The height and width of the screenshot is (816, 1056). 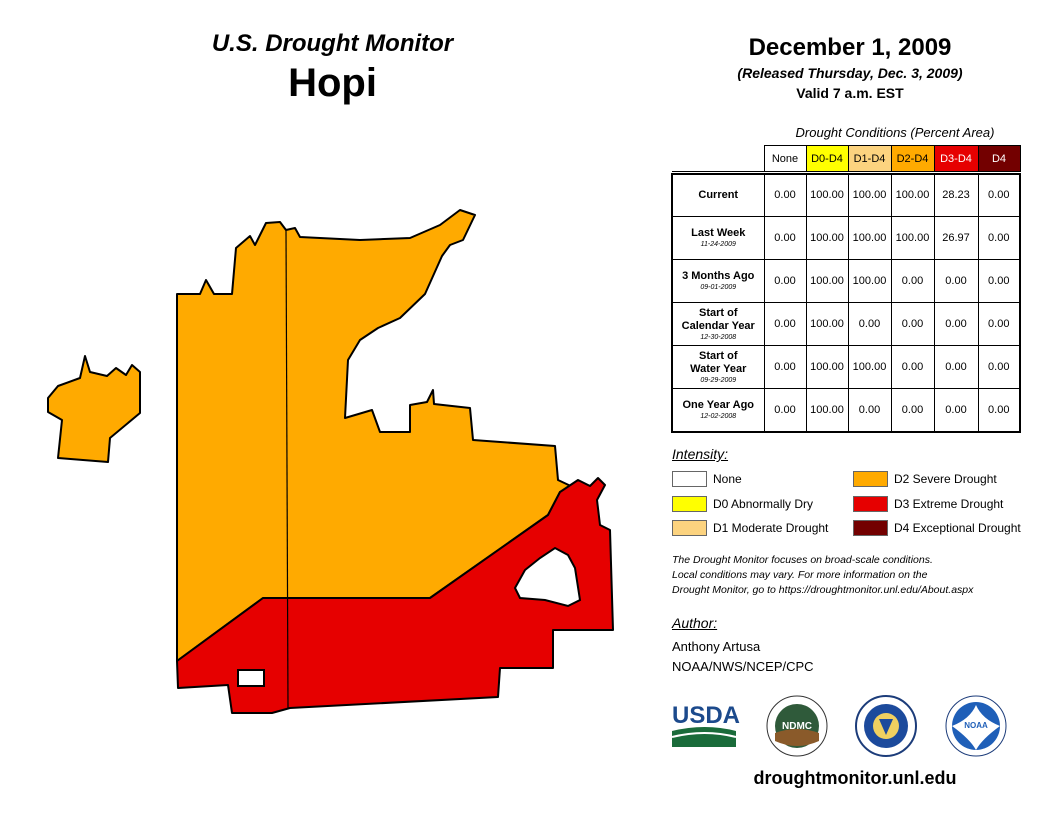 What do you see at coordinates (949, 504) in the screenshot?
I see `legend-label: D3 Extreme Drought` at bounding box center [949, 504].